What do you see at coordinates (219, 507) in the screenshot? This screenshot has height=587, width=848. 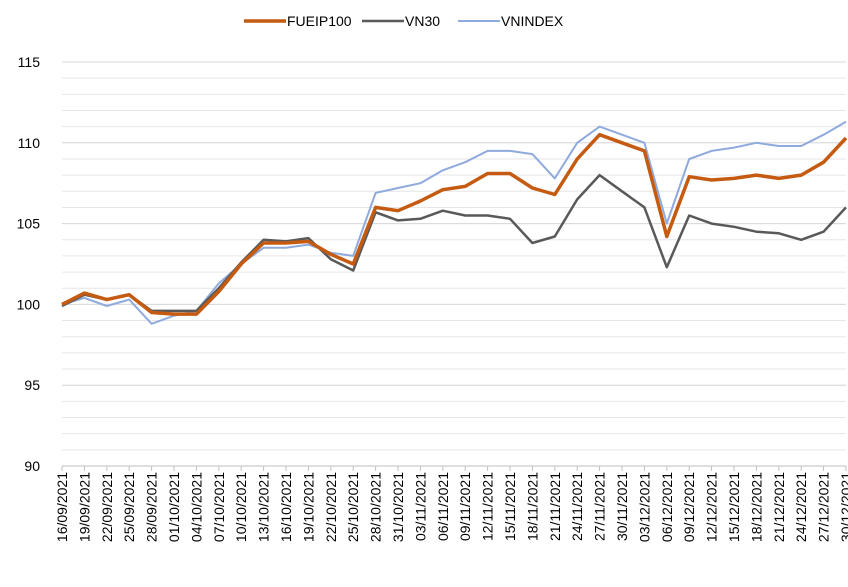 I see `x-tick-label: 07/10/2021` at bounding box center [219, 507].